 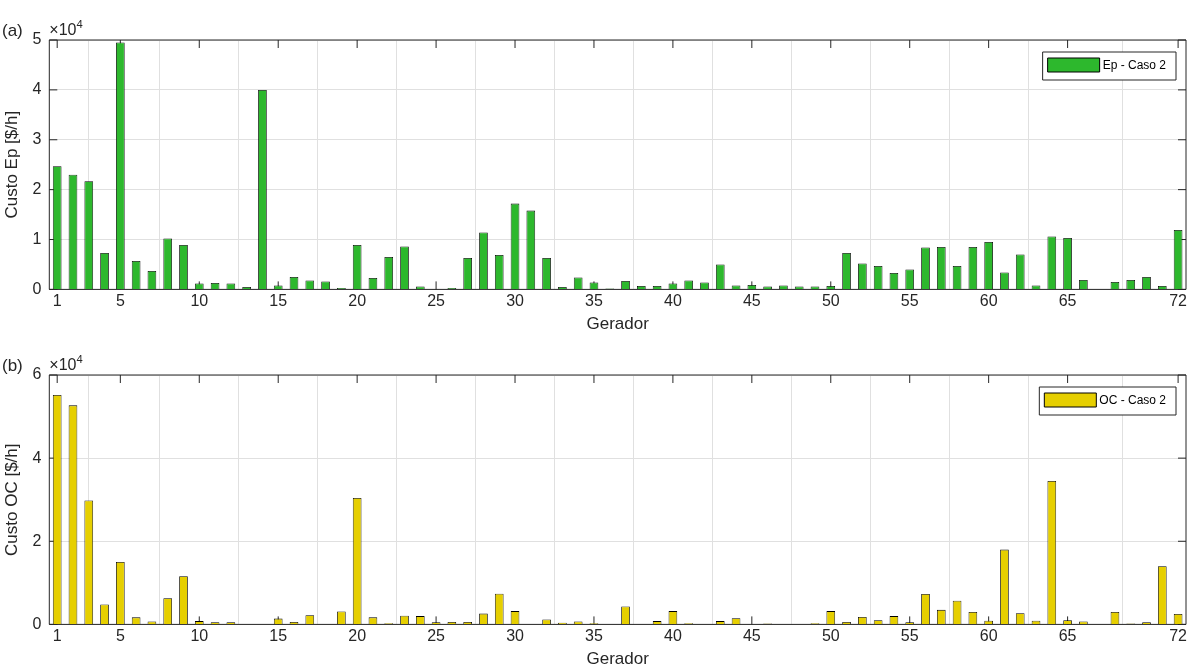 I want to click on y-axis-title: Custo Ep [$/h], so click(x=11, y=164).